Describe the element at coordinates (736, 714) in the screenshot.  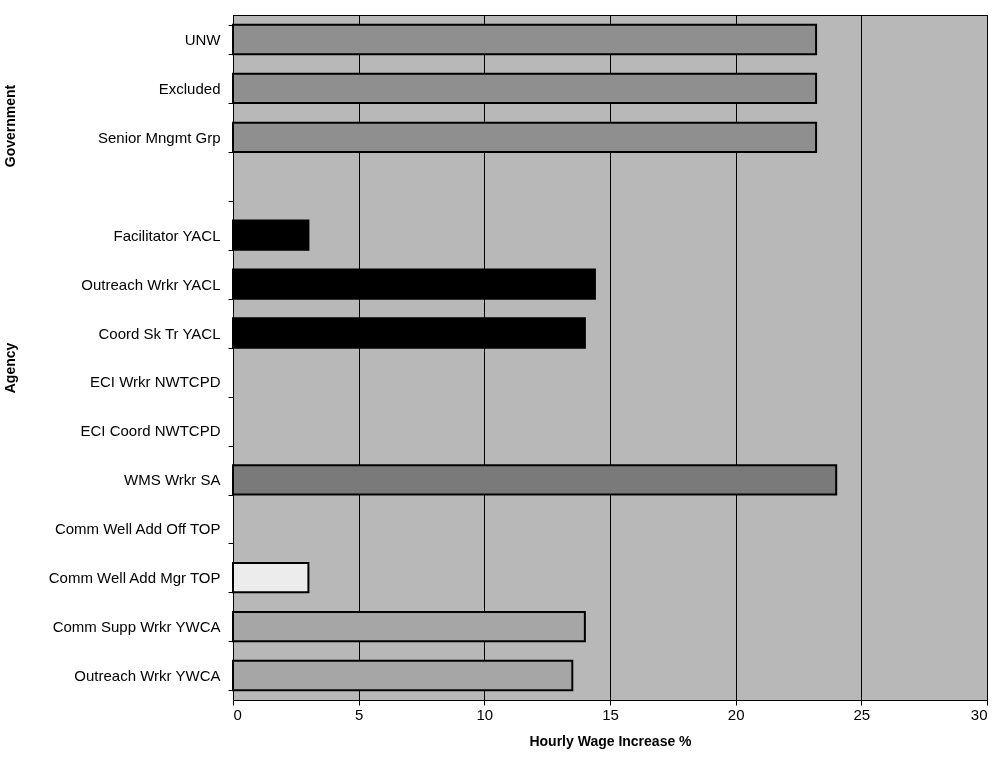
I see `x-tick-label: 20` at that location.